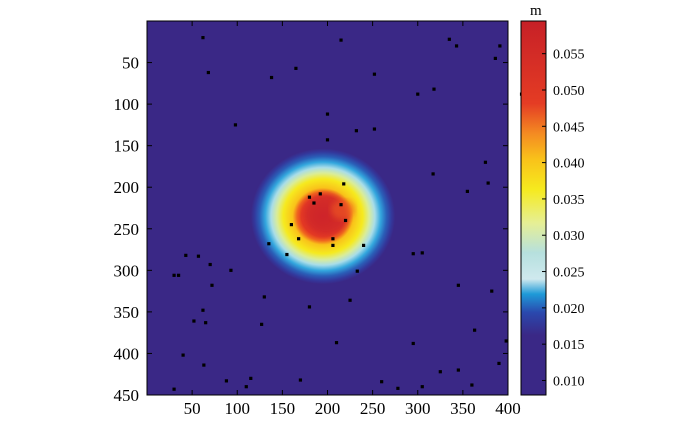 The width and height of the screenshot is (700, 421). Describe the element at coordinates (569, 91) in the screenshot. I see `colorbar-tick-label: 0.050` at that location.